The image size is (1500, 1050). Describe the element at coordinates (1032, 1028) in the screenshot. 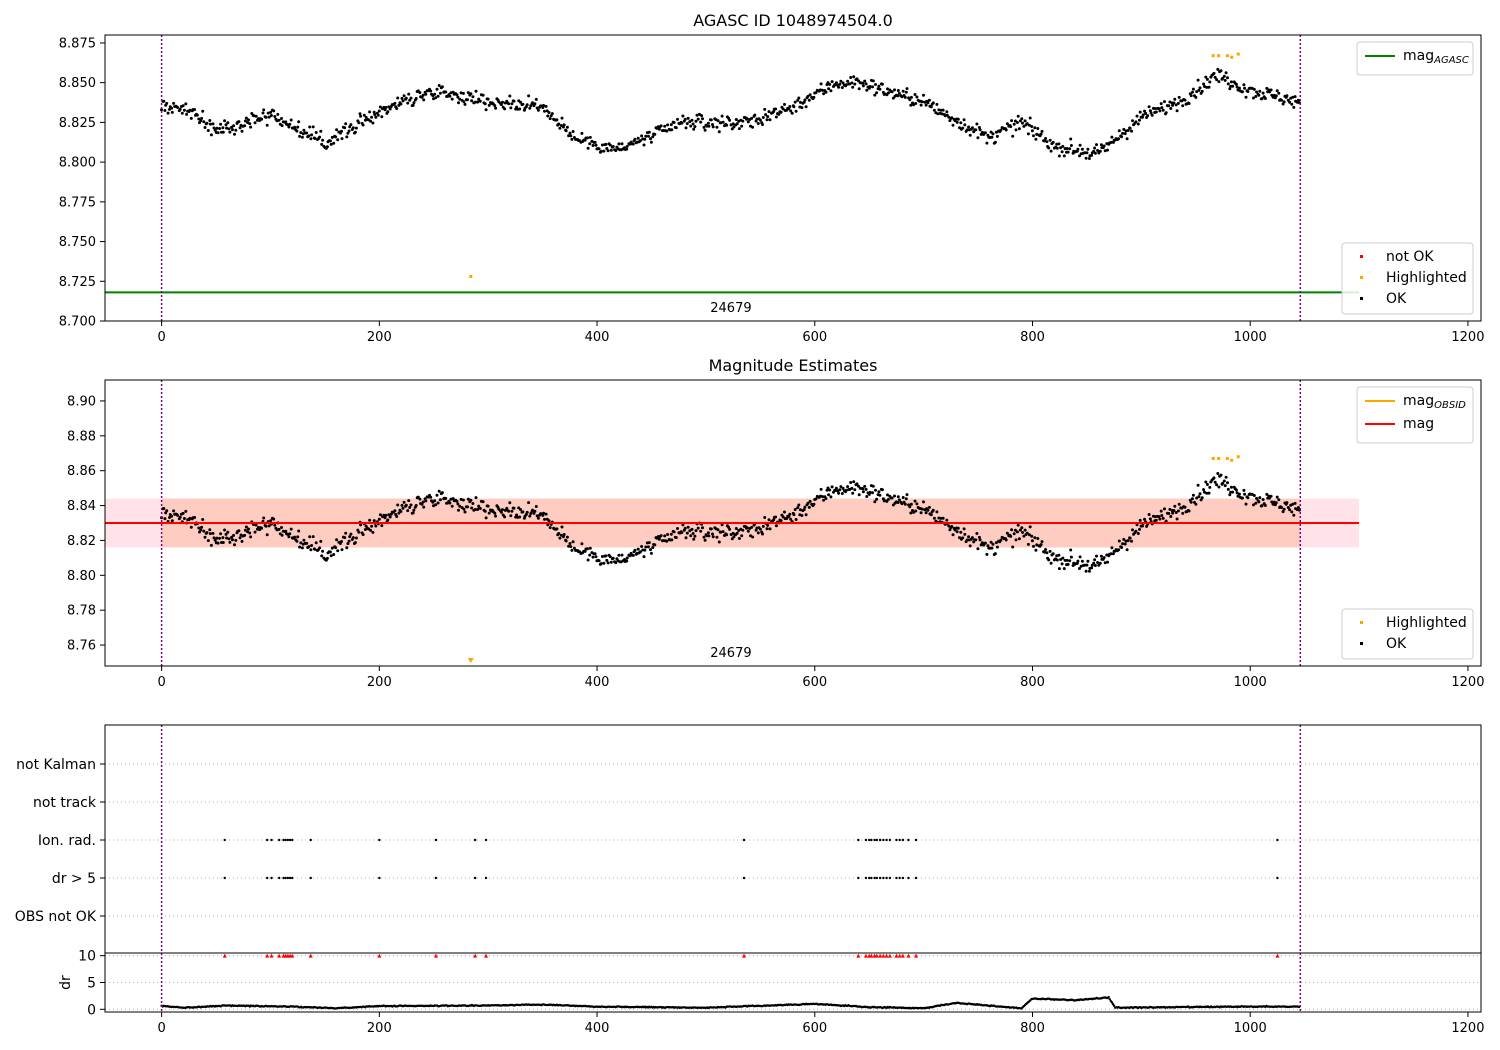

I see `x-tick-label: 800` at that location.